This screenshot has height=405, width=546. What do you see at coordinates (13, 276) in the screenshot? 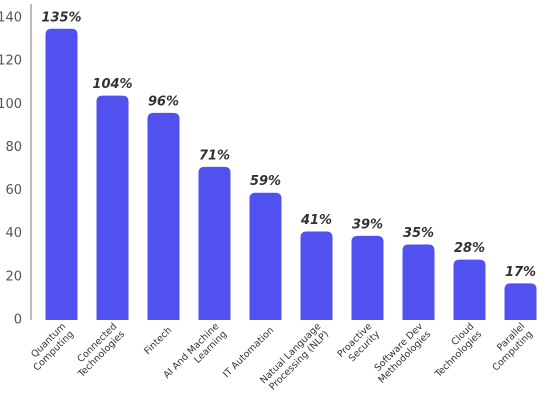
I see `y-tick-label: 20` at bounding box center [13, 276].